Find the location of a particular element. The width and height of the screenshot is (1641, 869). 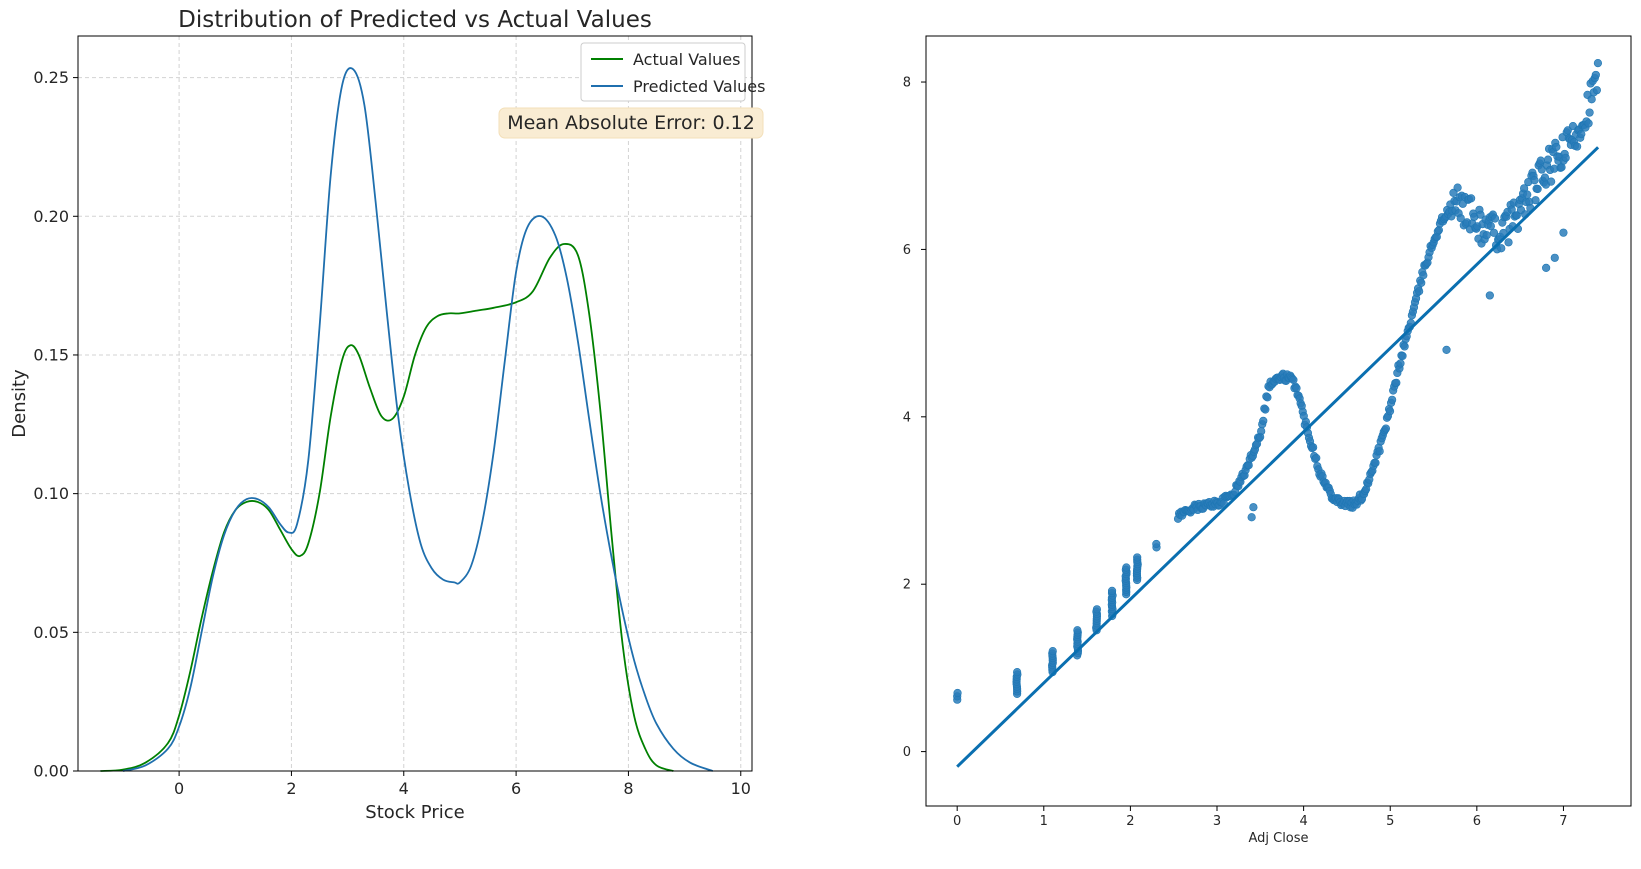

regression-x-axis-label: Adj Close is located at coordinates (1278, 838).